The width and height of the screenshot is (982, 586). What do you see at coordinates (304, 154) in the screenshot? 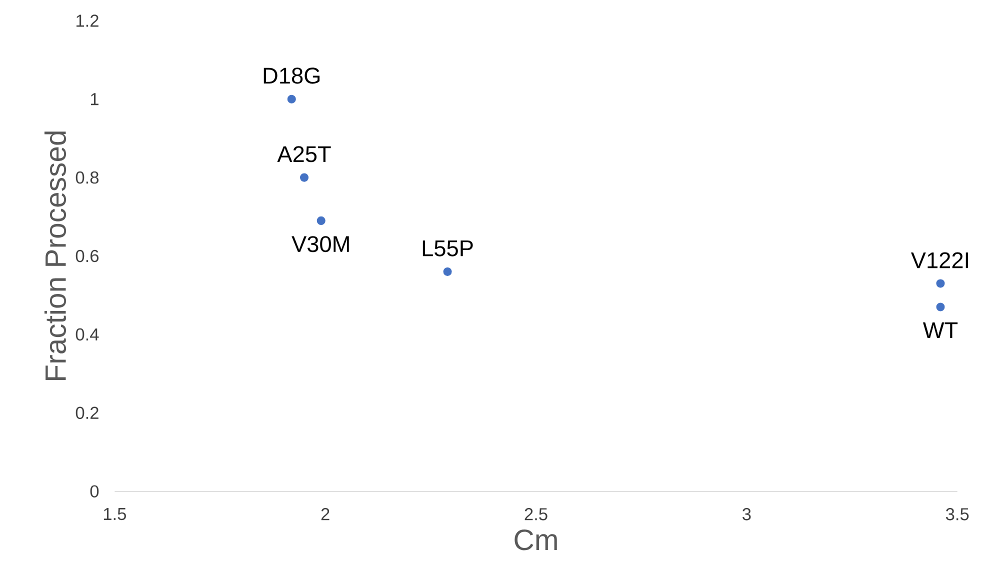
I see `annotation: A25T` at bounding box center [304, 154].